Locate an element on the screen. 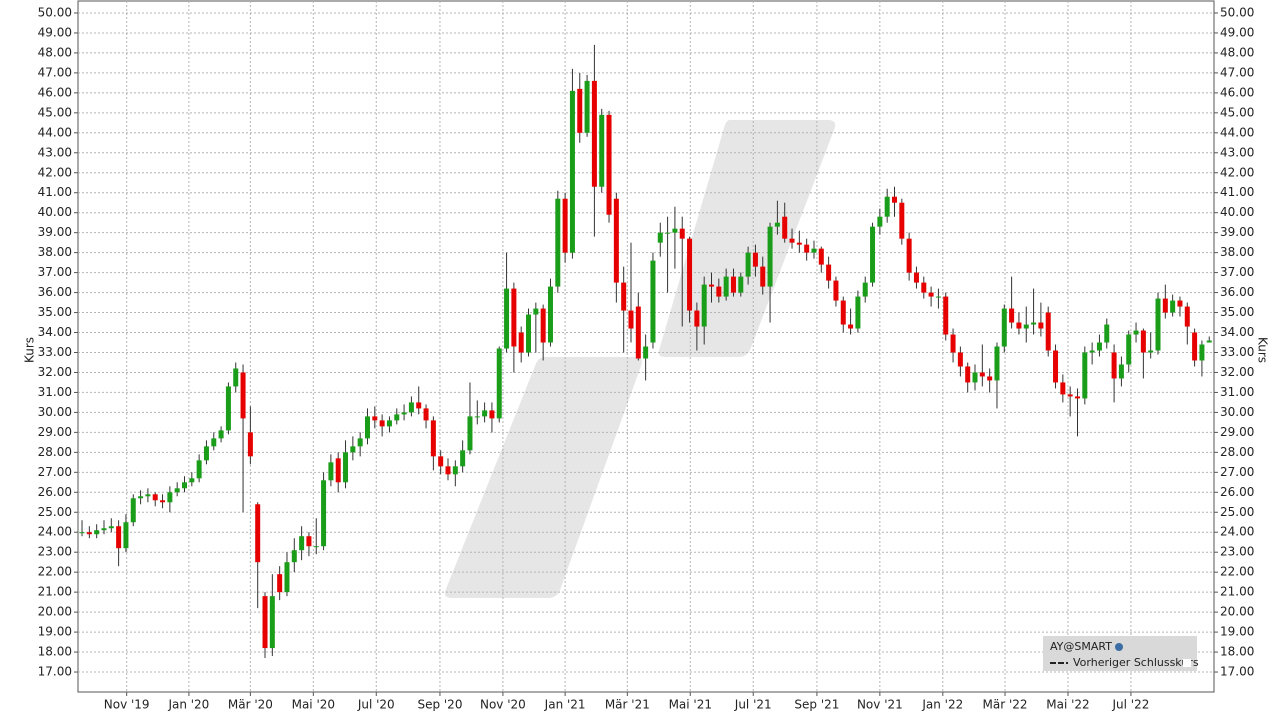  legend: AY@SMART Vorheriger Schlusskurs is located at coordinates (1121, 653).